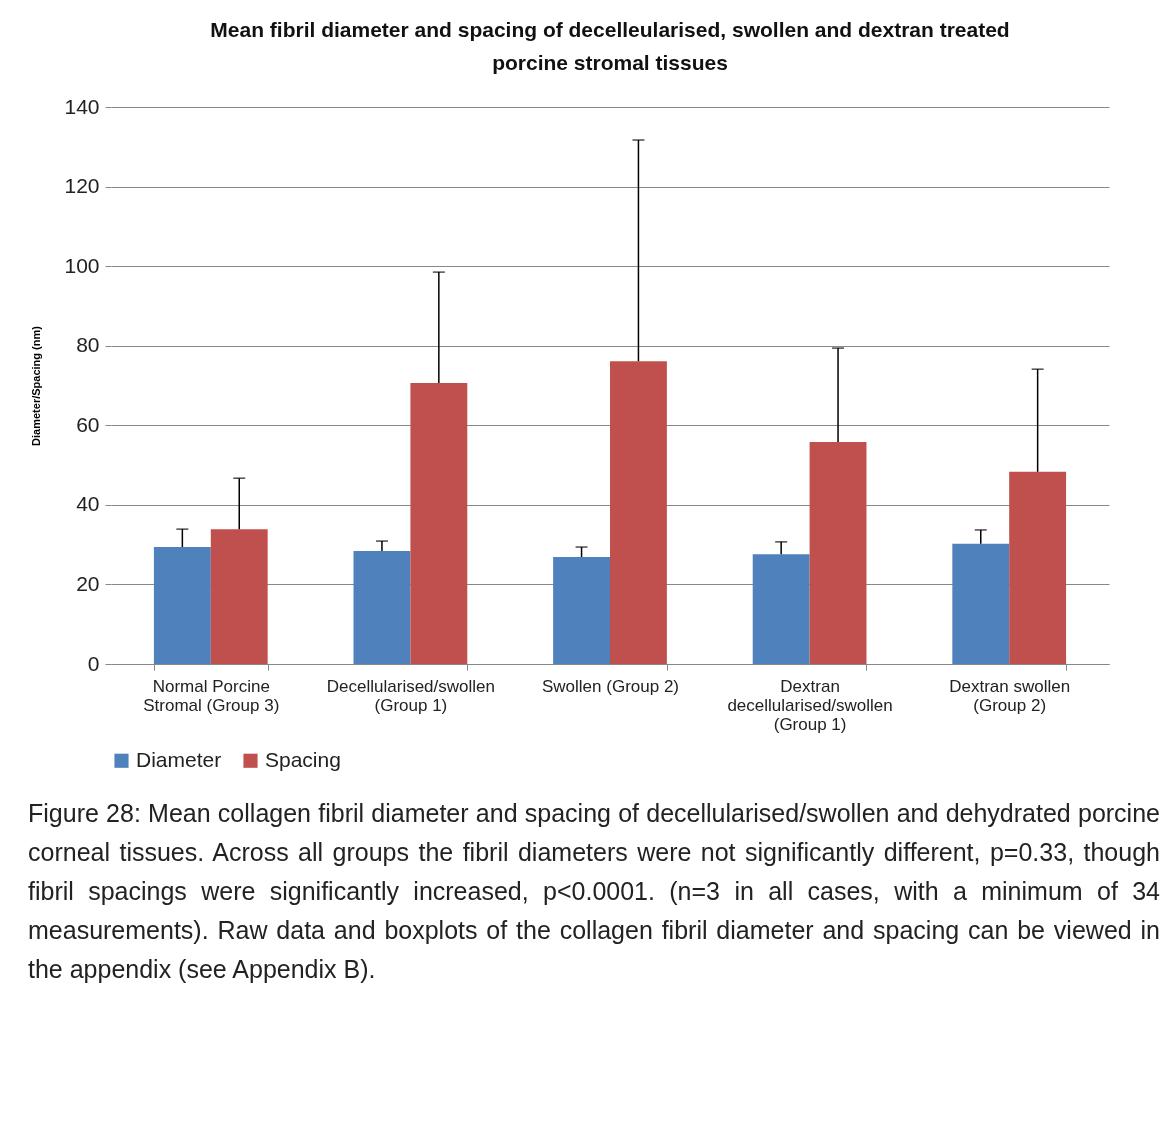 This screenshot has width=1172, height=1137. I want to click on y-tick-label: 60, so click(88, 424).